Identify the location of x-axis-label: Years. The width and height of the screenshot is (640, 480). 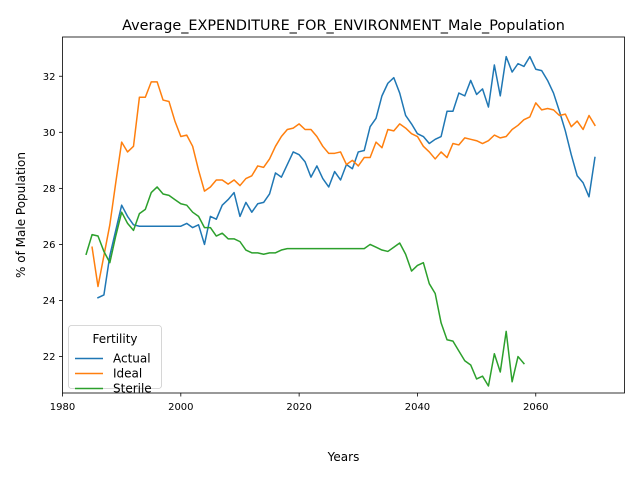
(343, 457).